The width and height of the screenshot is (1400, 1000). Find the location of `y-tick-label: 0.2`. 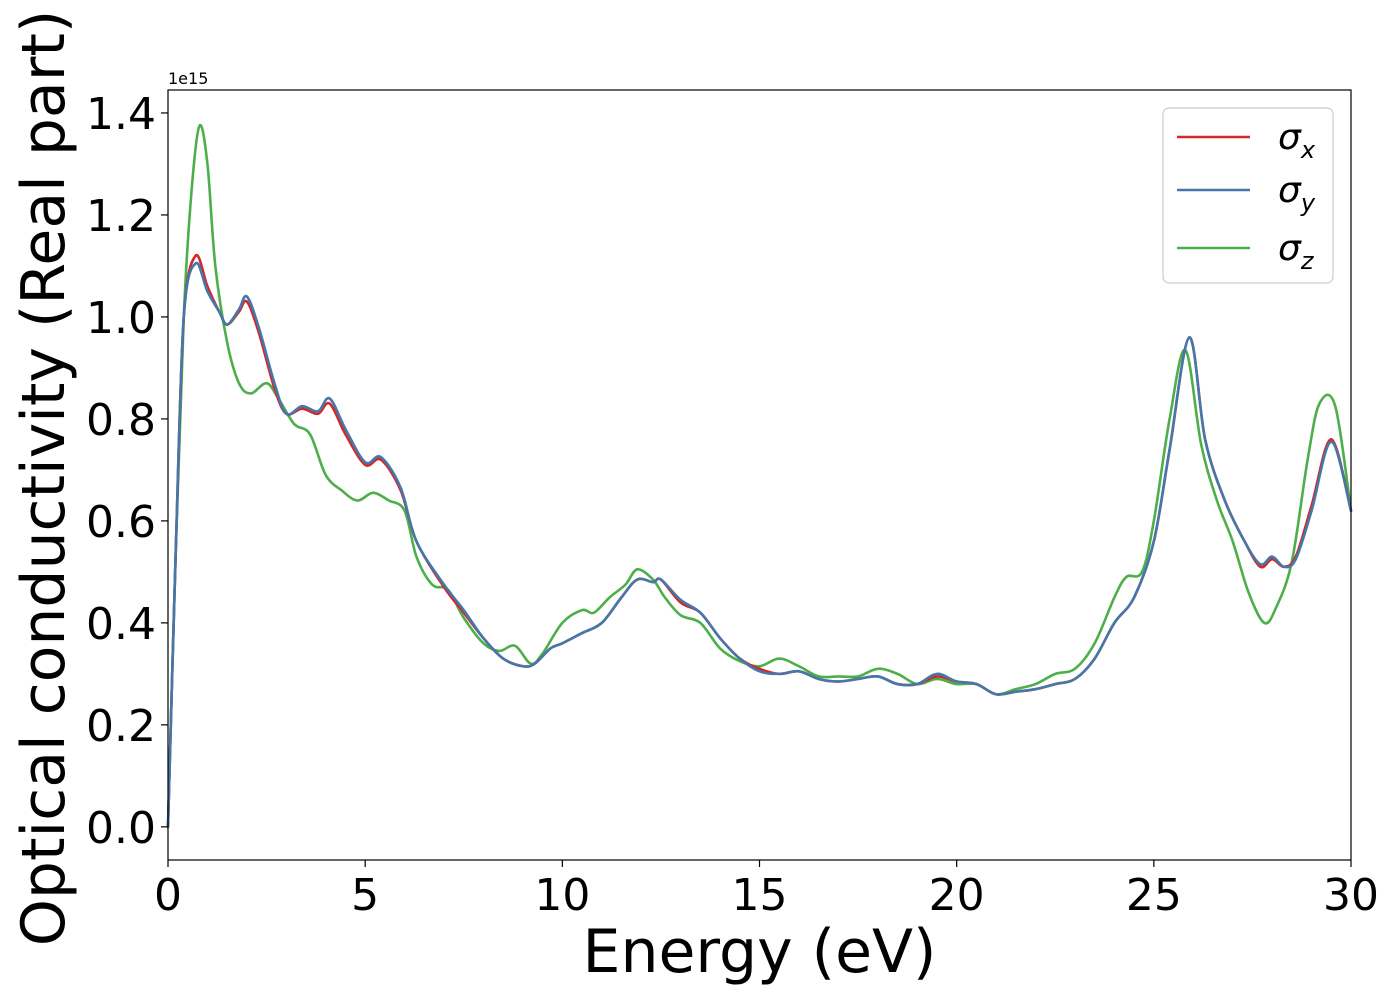

y-tick-label: 0.2 is located at coordinates (121, 726).